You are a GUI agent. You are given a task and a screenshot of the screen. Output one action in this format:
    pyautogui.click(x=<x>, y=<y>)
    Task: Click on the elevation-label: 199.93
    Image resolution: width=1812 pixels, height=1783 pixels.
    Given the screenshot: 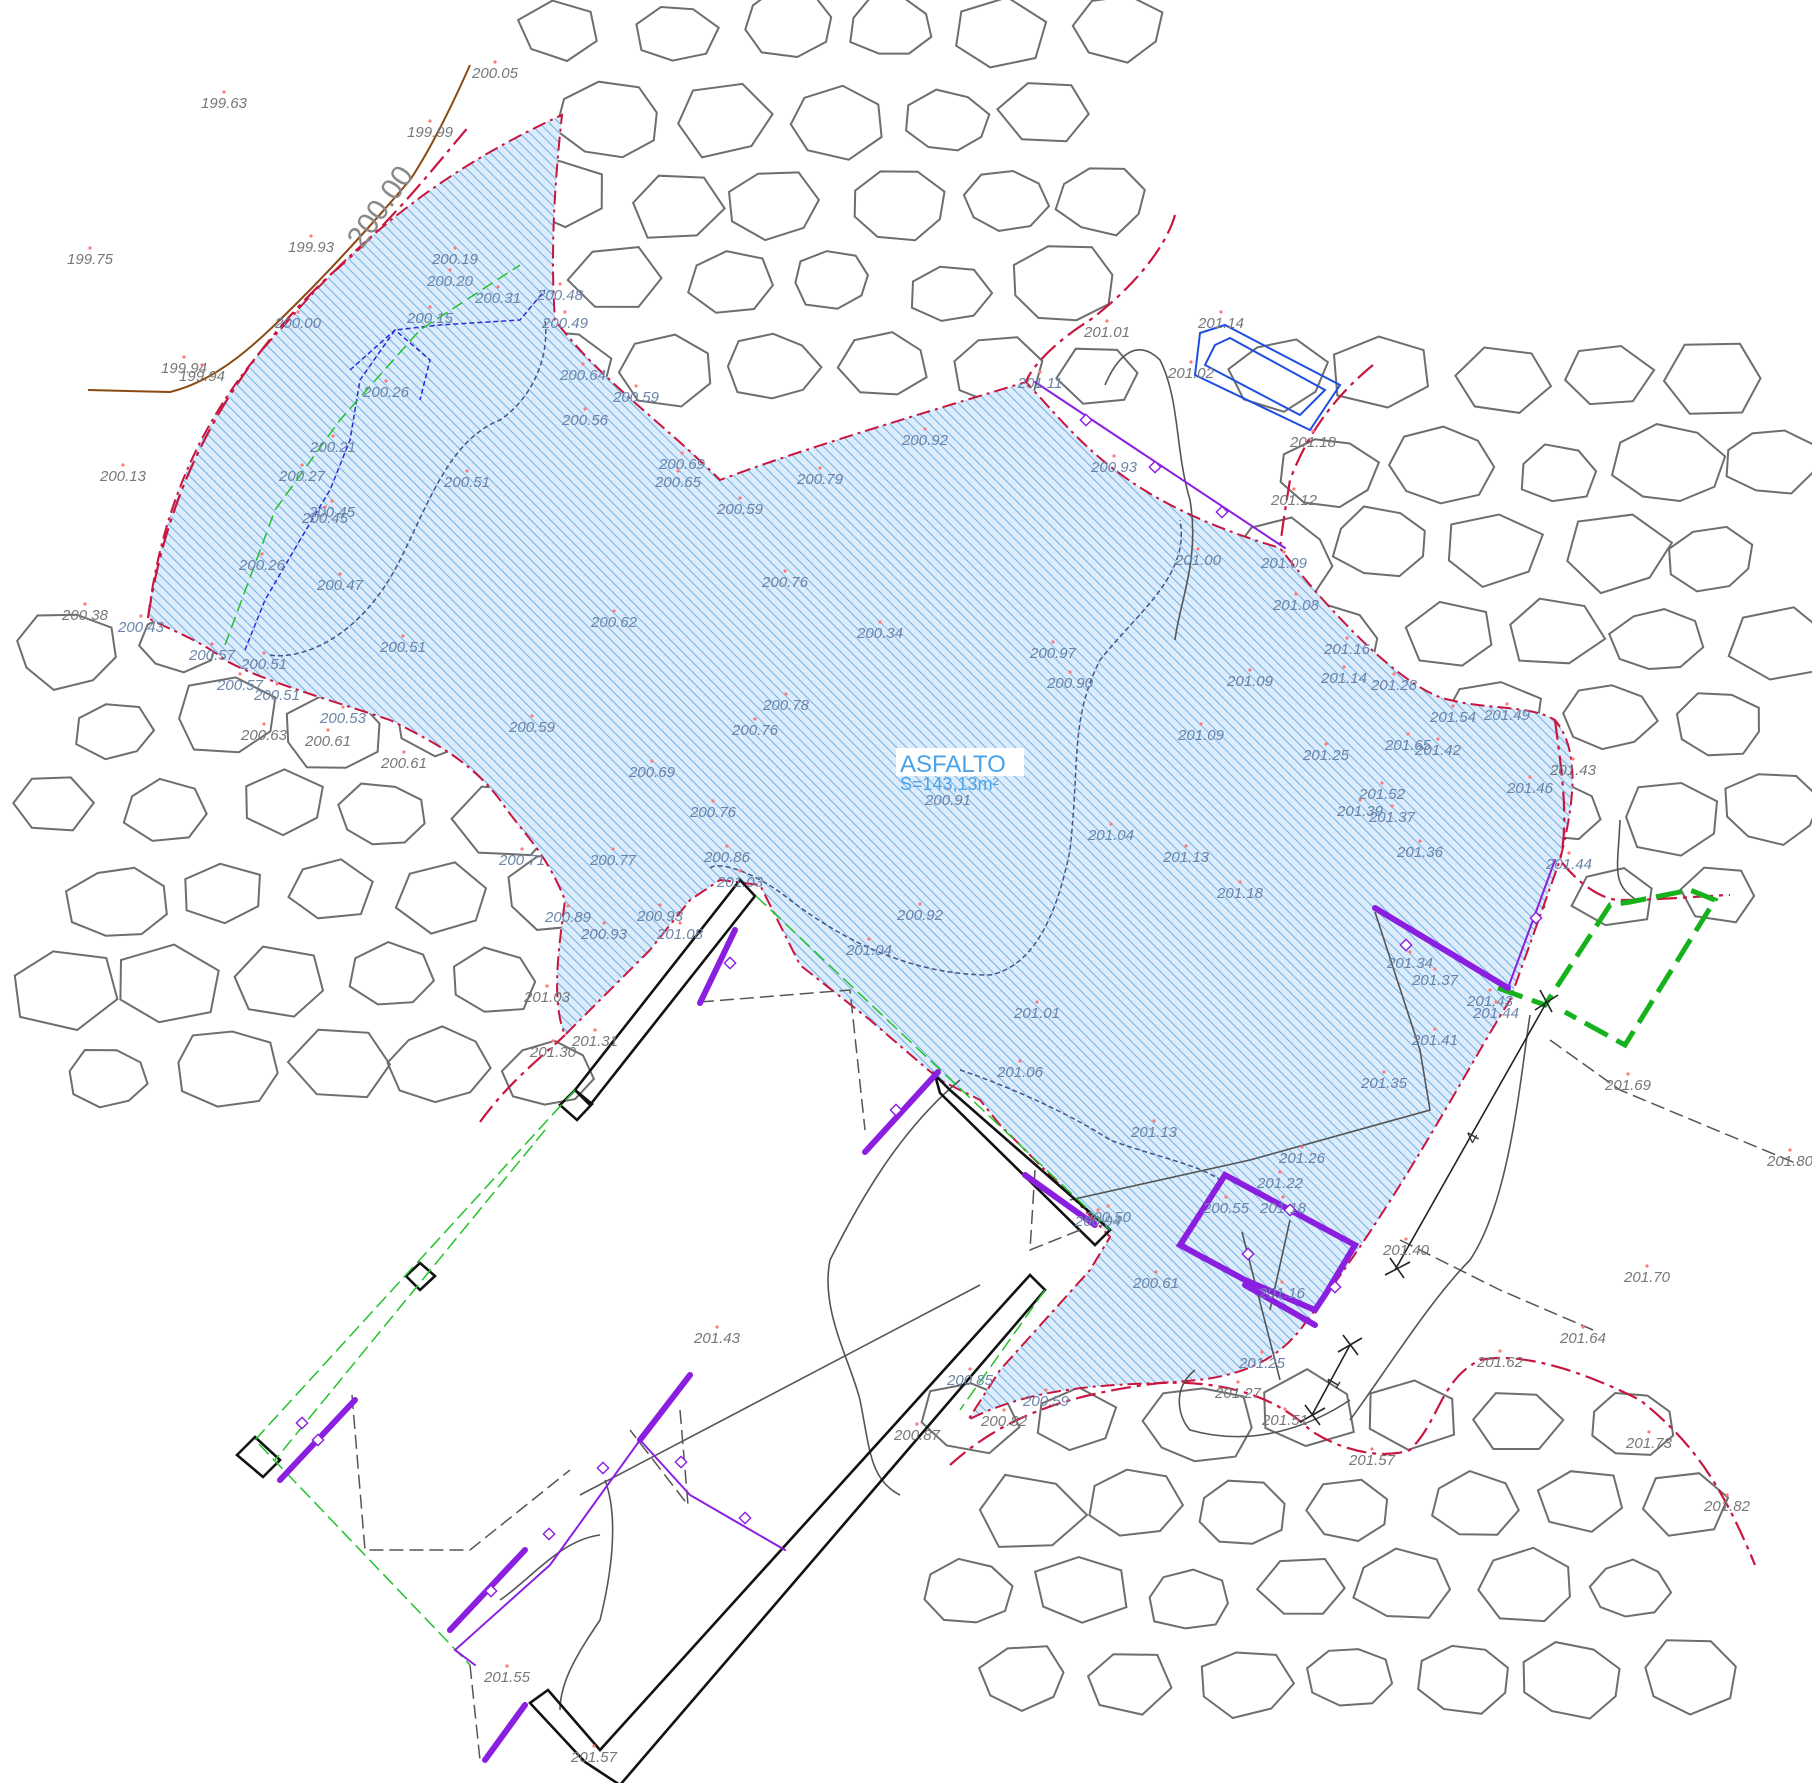 What is the action you would take?
    pyautogui.click(x=311, y=247)
    